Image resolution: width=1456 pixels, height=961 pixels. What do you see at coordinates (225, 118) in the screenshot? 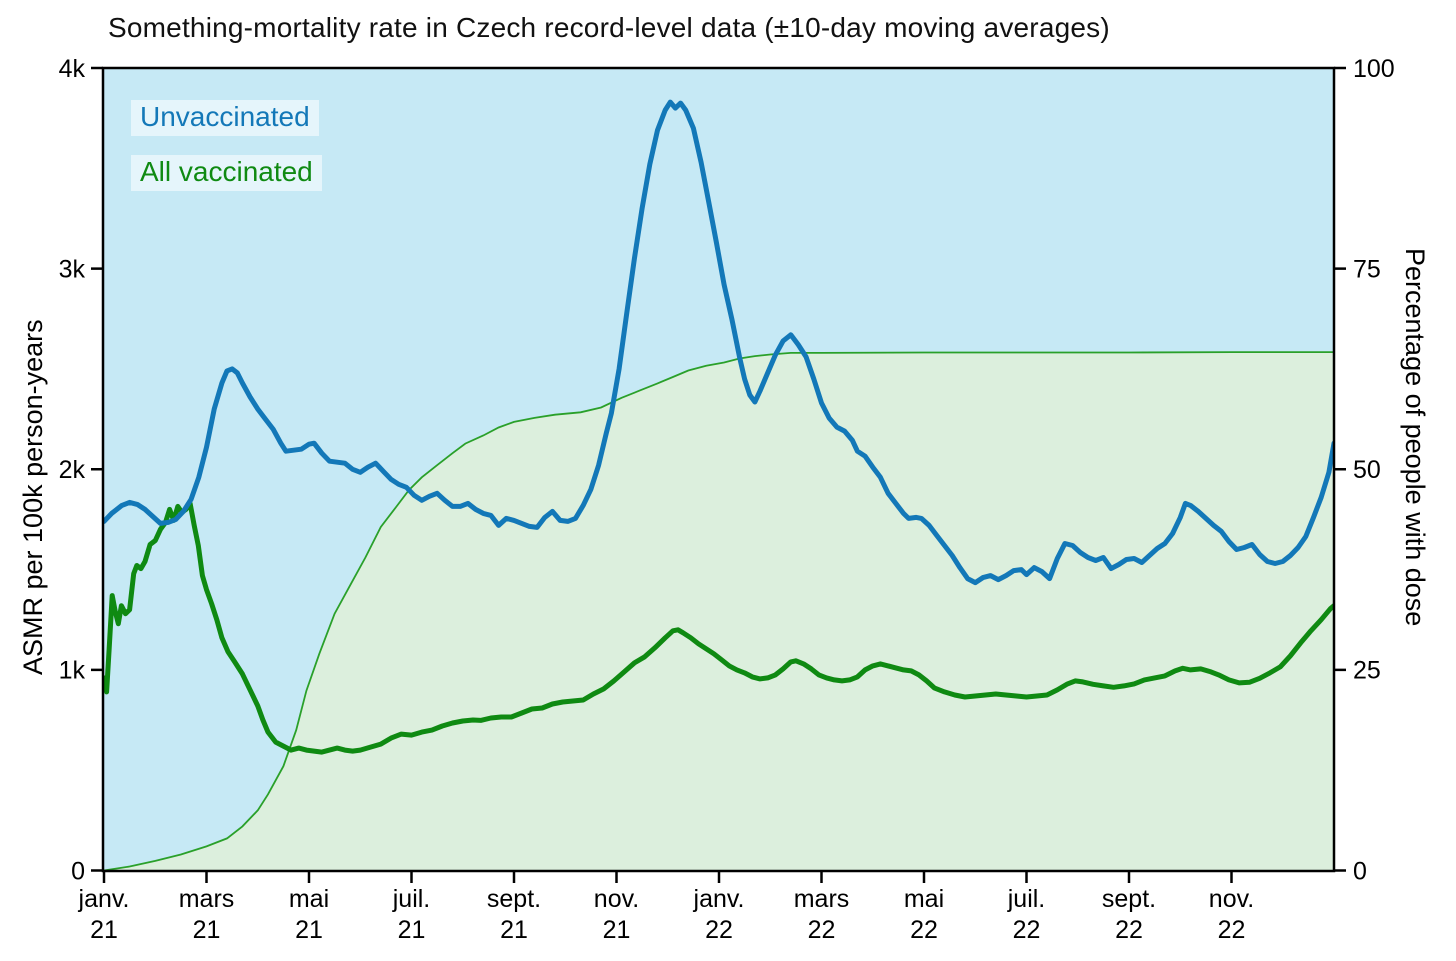
I see `legend-unvaccinated: Unvaccinated` at bounding box center [225, 118].